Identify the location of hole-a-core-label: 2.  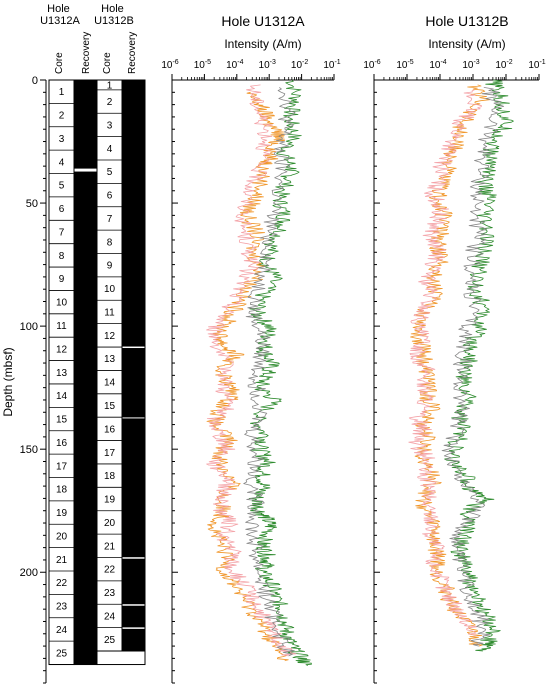
(62, 116).